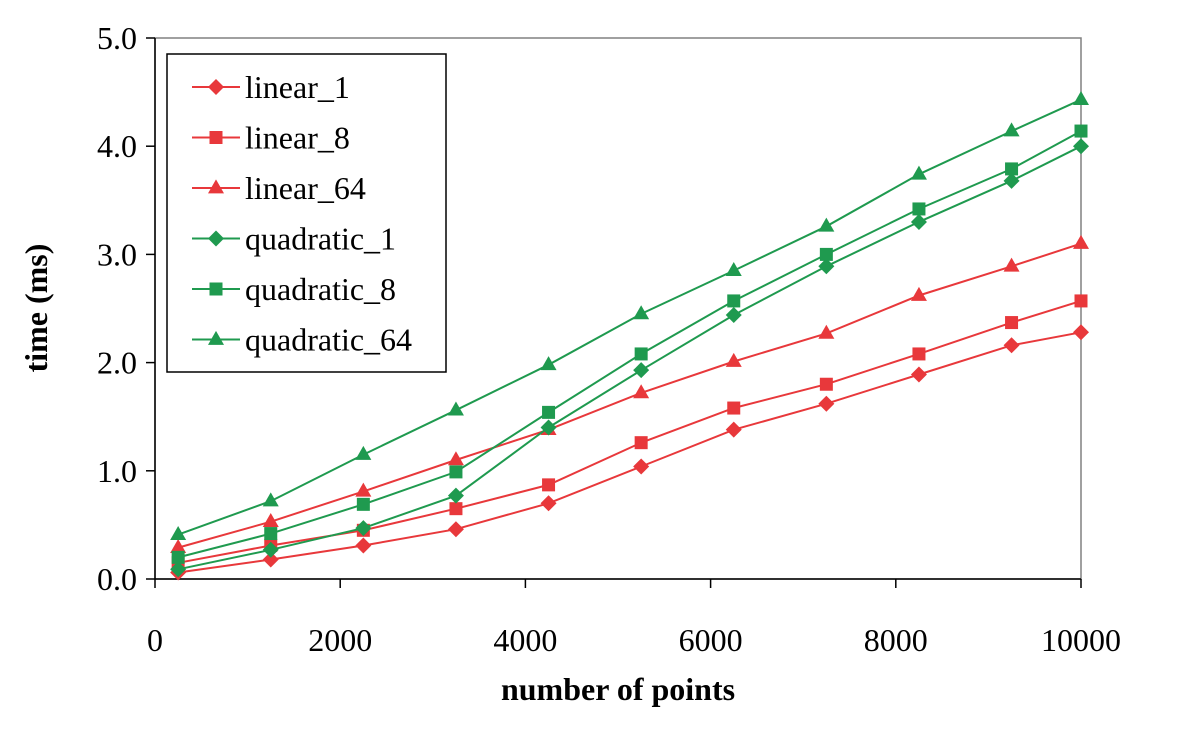  Describe the element at coordinates (305, 188) in the screenshot. I see `legend-label: linear_64` at that location.